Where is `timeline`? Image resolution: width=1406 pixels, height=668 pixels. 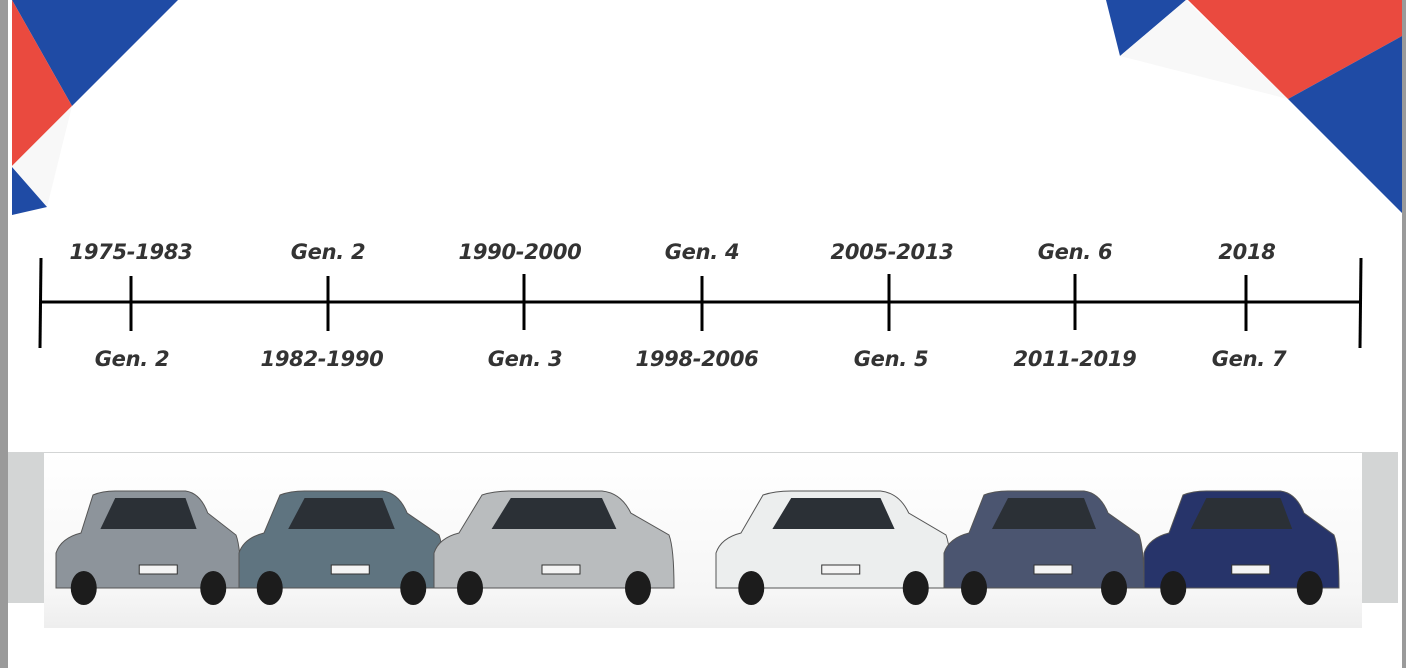
timeline is located at coordinates (700, 303).